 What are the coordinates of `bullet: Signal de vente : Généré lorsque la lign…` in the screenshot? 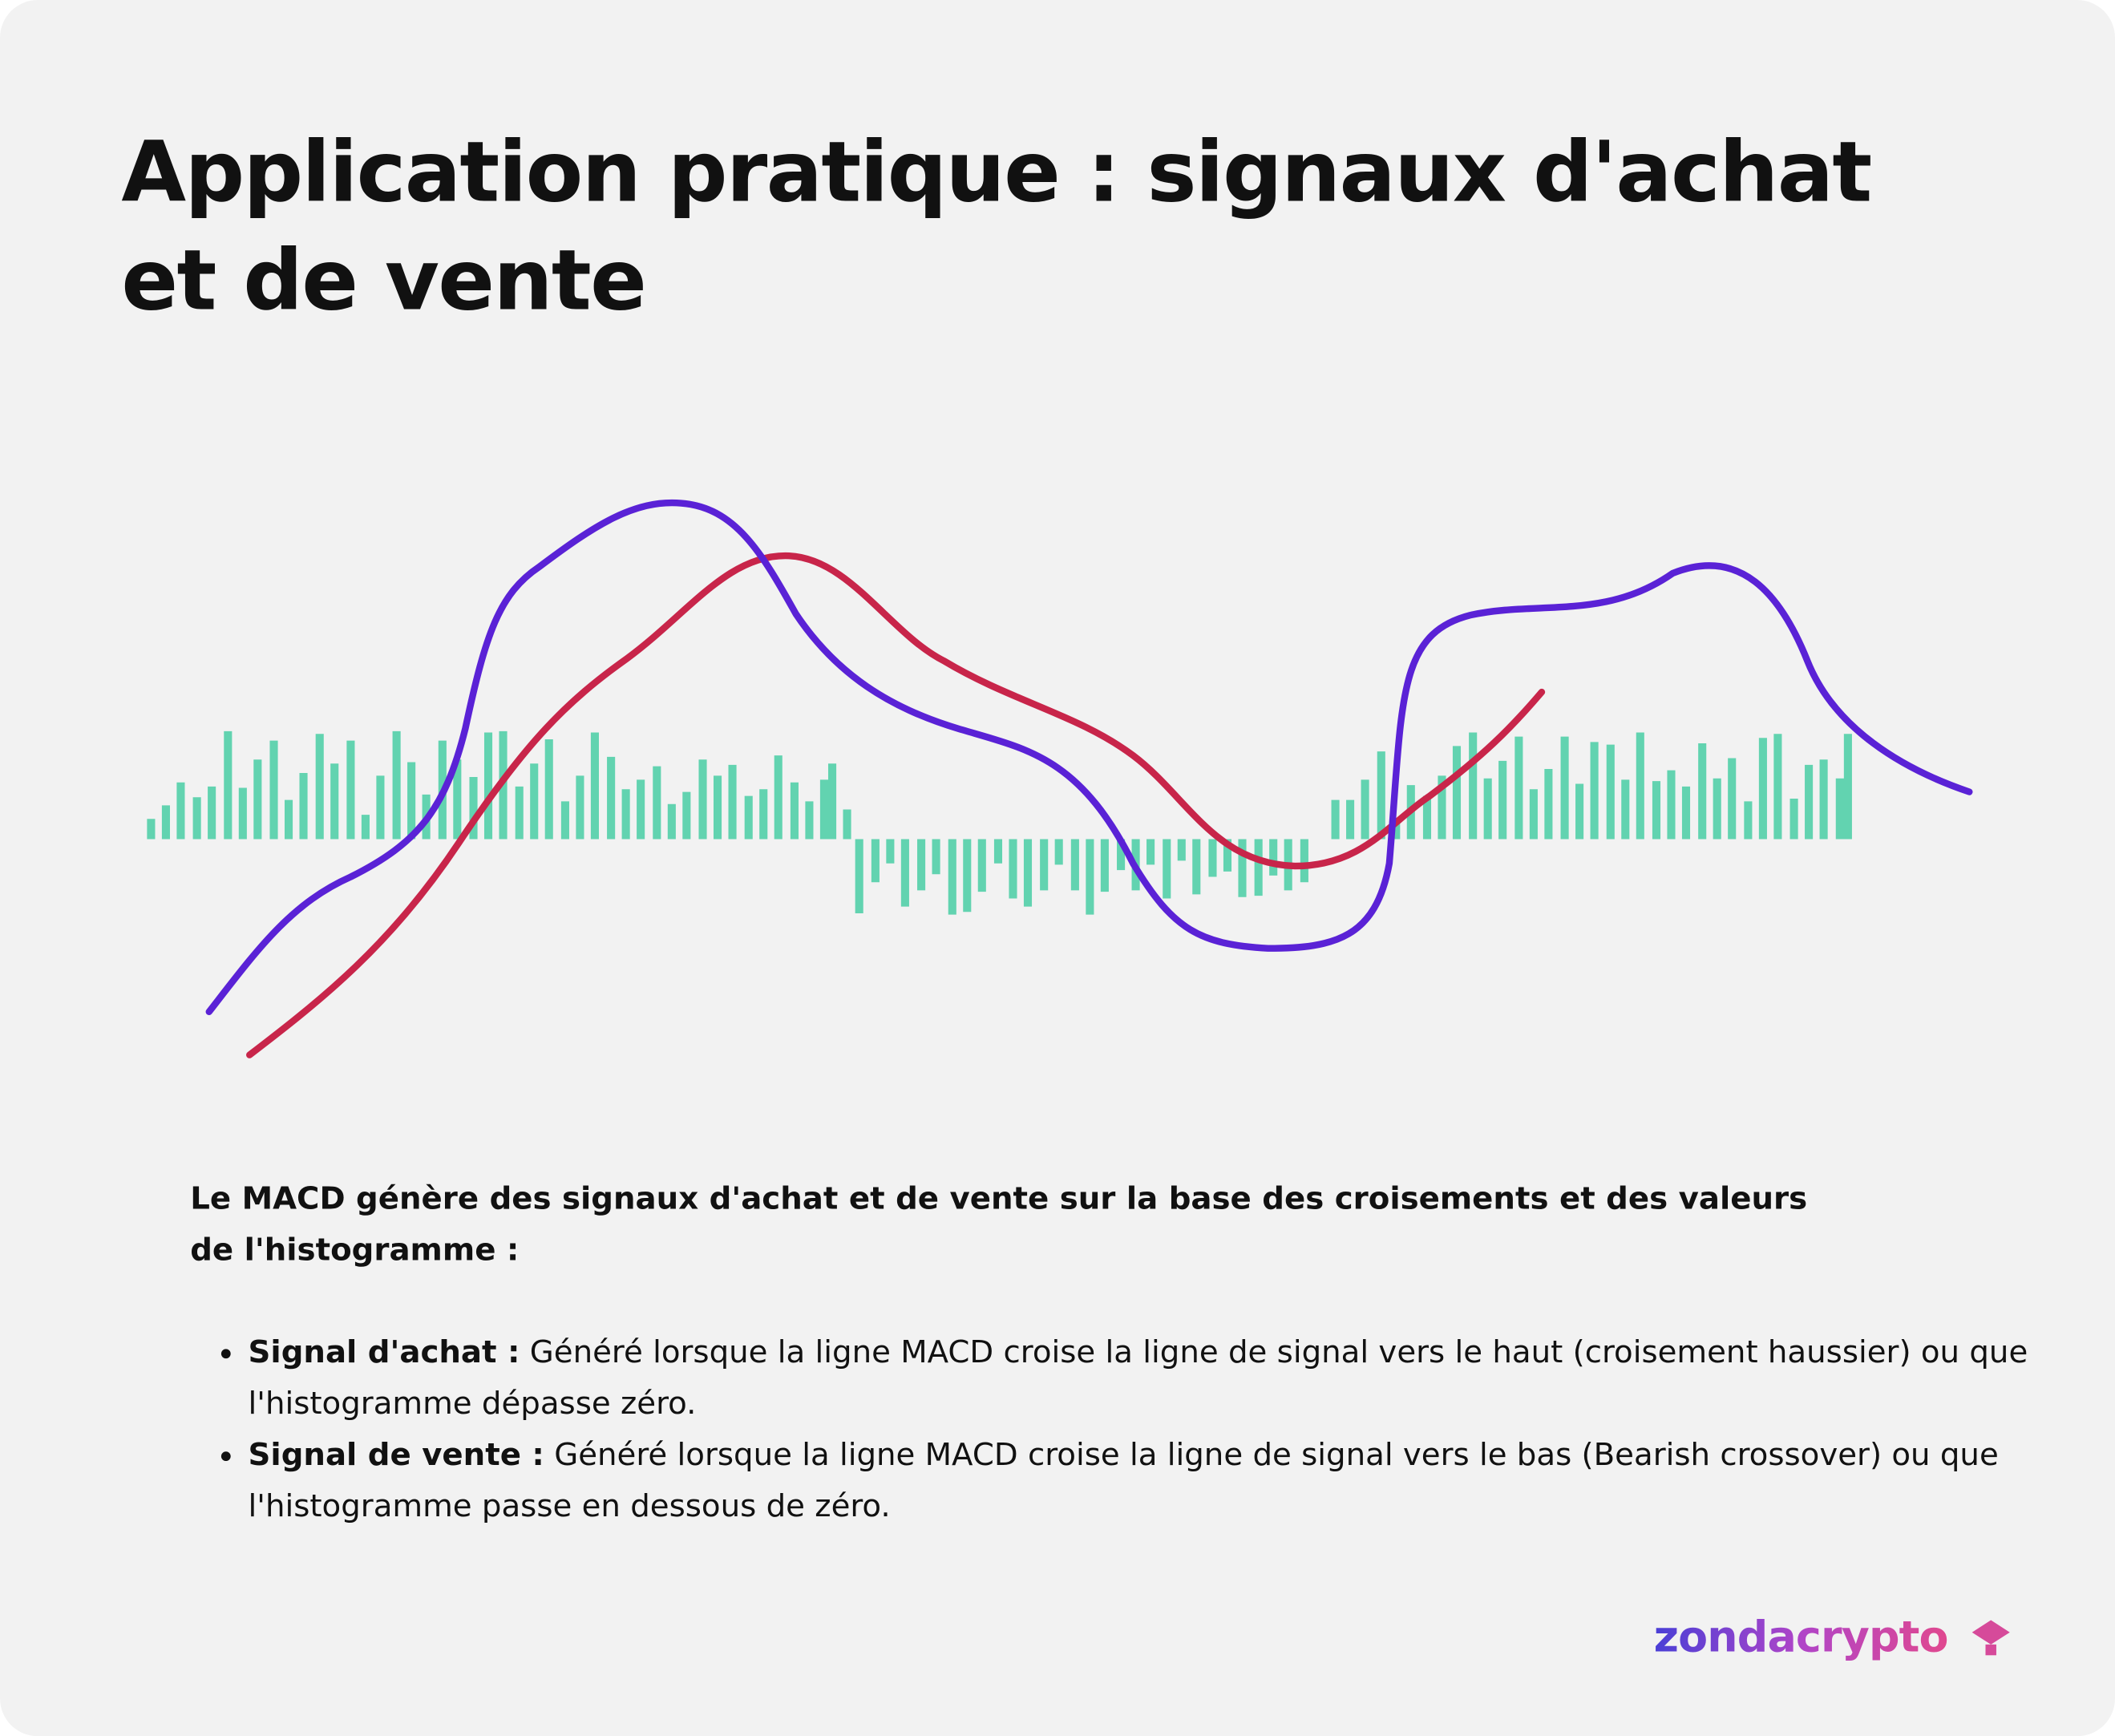 It's located at (1146, 1481).